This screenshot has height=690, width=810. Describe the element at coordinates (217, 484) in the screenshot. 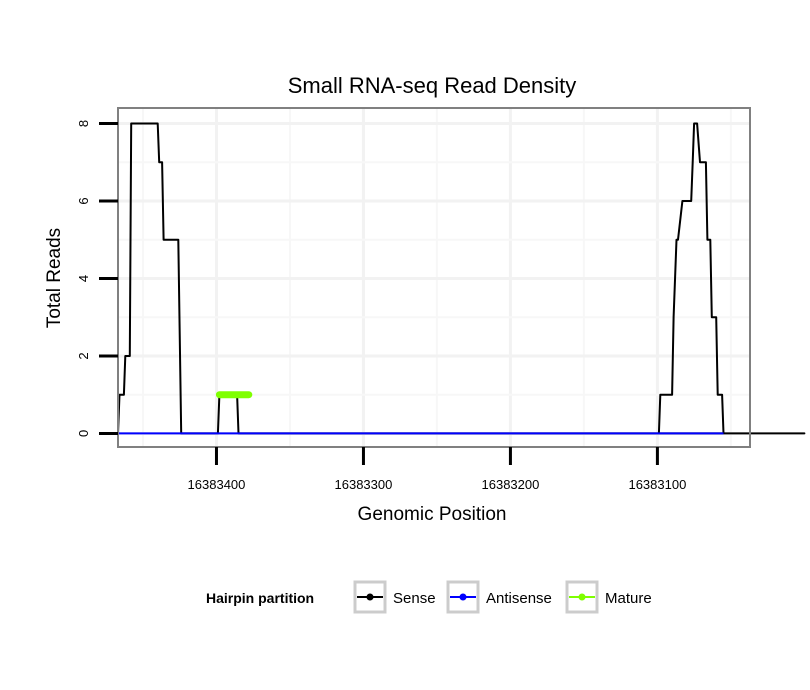

I see `x-tick-label: 16383400` at that location.